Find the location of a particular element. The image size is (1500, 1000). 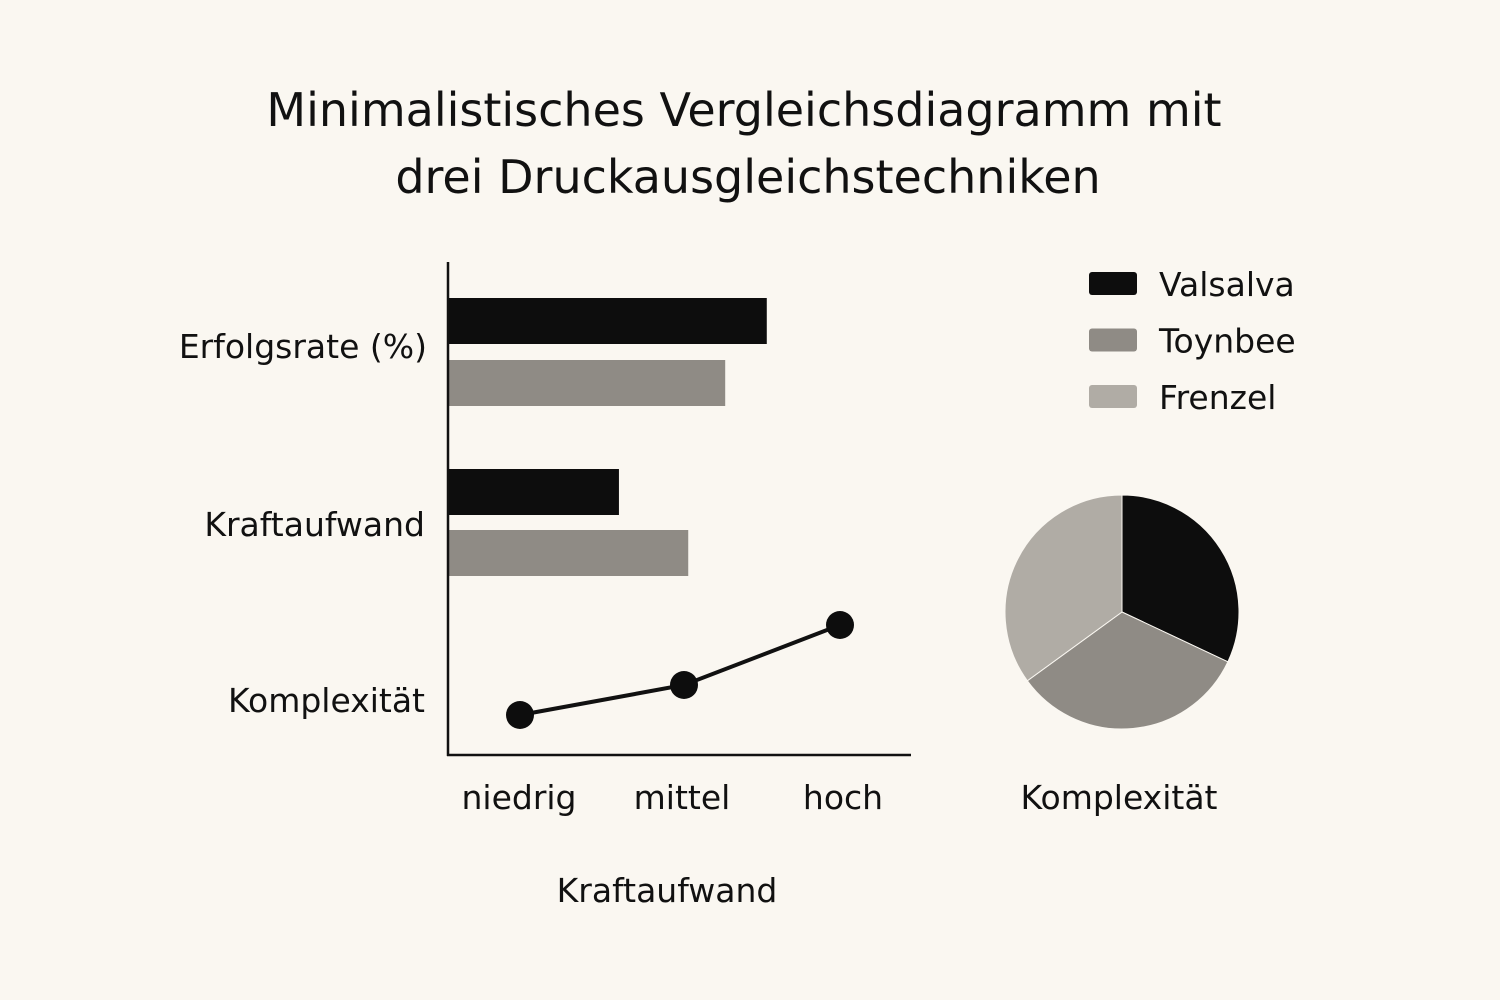

chart-title-line-2: drei Druckausgleichstechniken is located at coordinates (747, 177).